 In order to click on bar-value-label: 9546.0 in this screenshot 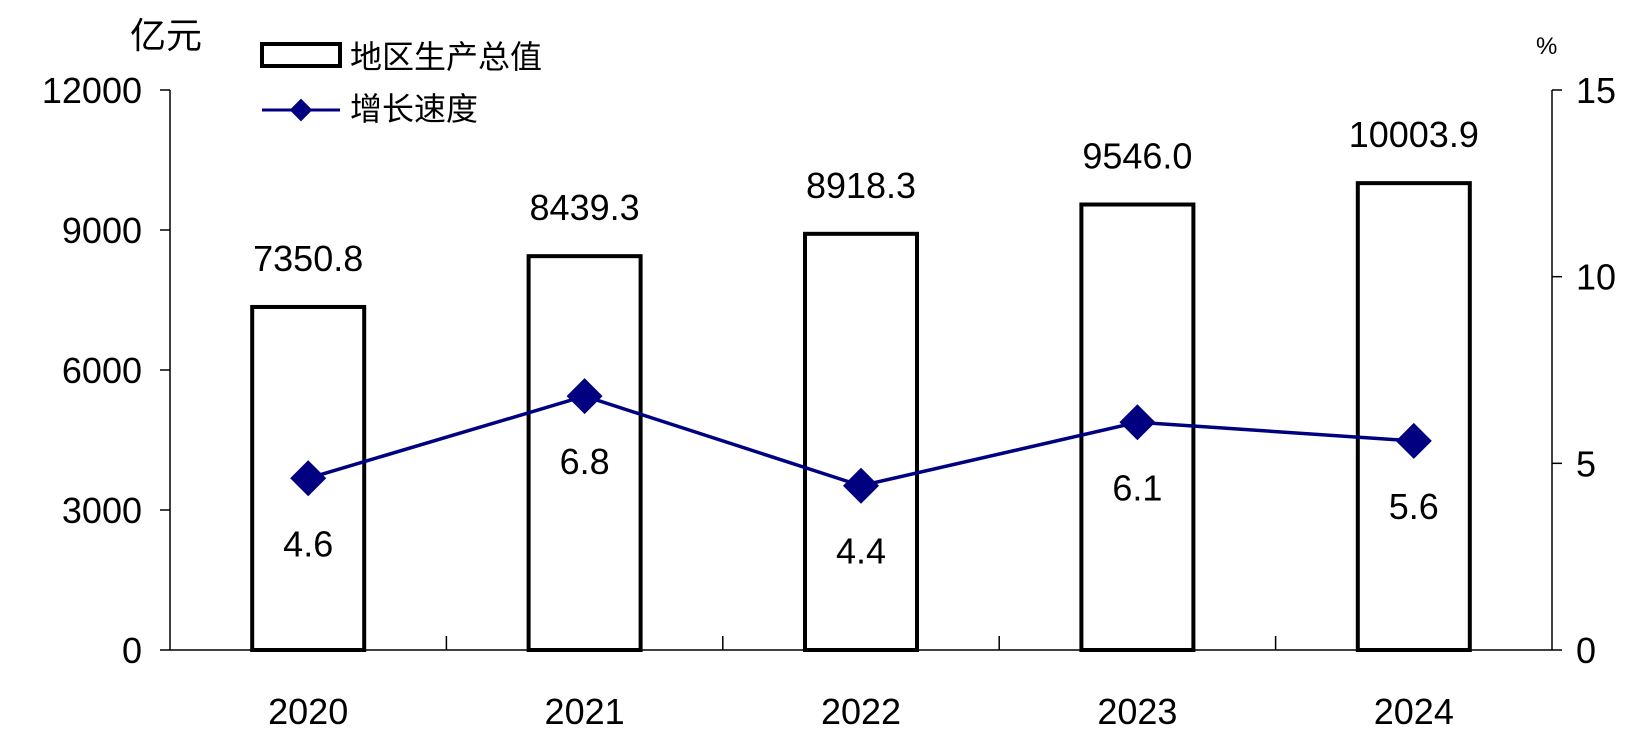, I will do `click(1137, 156)`.